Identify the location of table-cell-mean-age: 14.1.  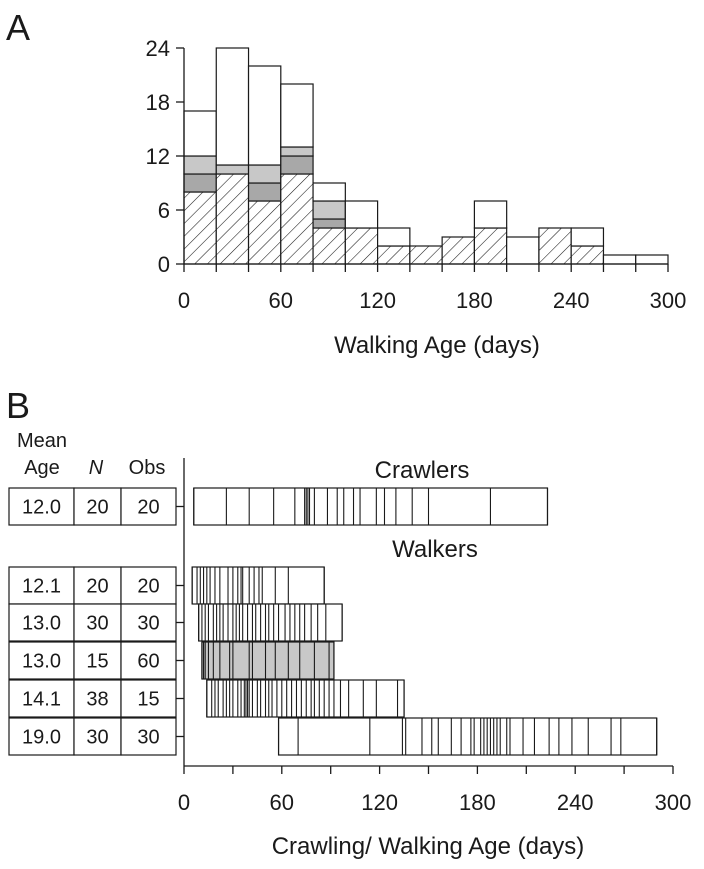
(41, 700).